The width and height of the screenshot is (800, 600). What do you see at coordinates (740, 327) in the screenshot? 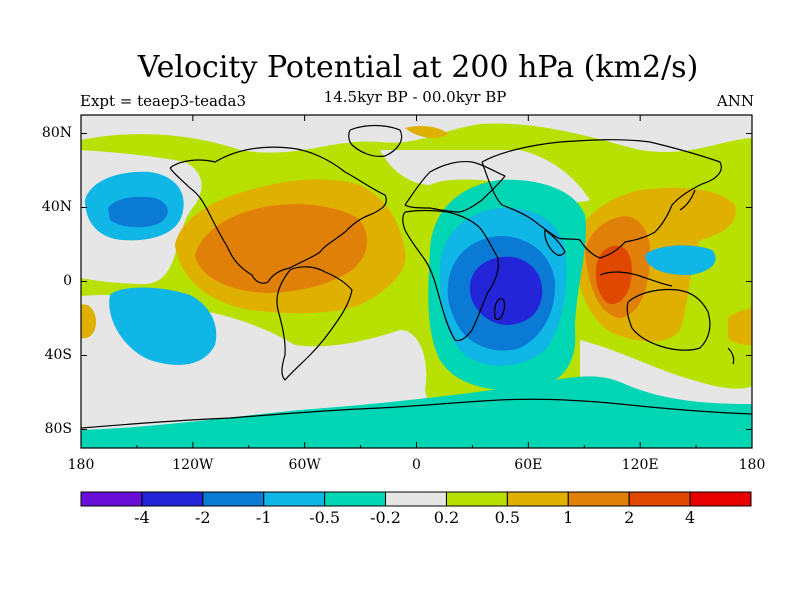
I see `eastpac-orange` at bounding box center [740, 327].